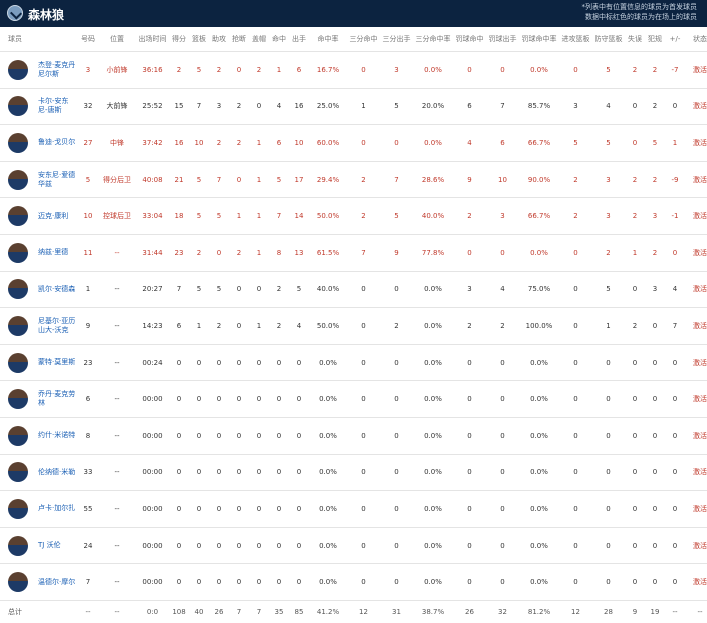 The height and width of the screenshot is (623, 707). I want to click on stat-cell: 27, so click(88, 143).